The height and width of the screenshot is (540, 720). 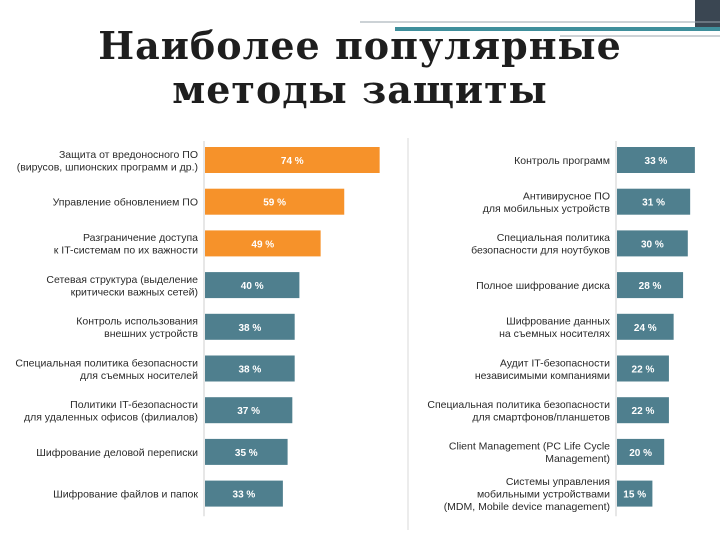 I want to click on right-value-label-1: 33 %, so click(x=656, y=161).